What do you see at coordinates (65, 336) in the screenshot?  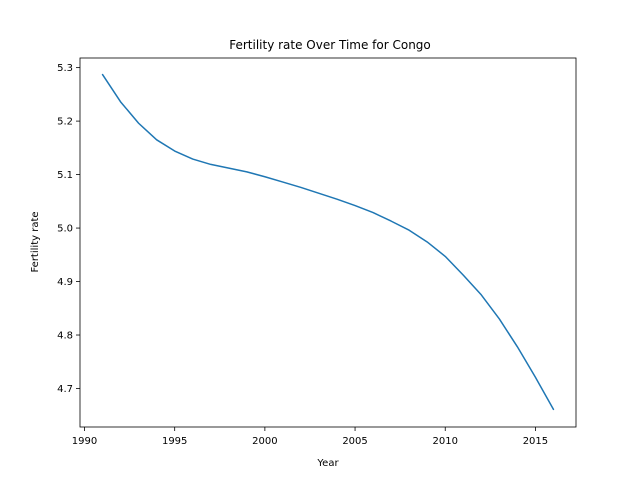 I see `y-tick-label: 4.8` at bounding box center [65, 336].